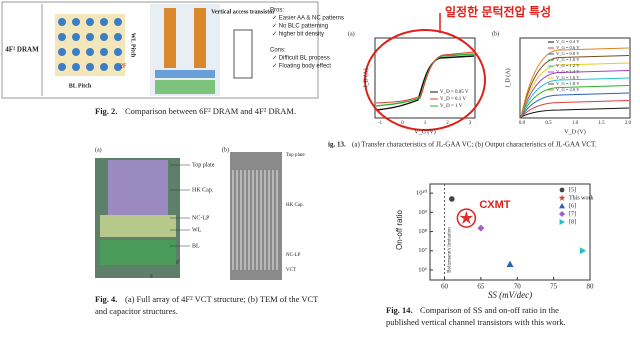  Describe the element at coordinates (568, 65) in the screenshot. I see `legend-label: V_G = 1.2 V` at that location.